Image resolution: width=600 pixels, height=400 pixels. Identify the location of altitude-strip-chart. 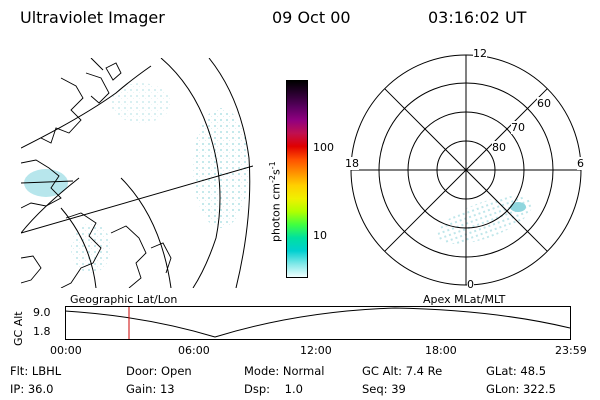
(318, 323).